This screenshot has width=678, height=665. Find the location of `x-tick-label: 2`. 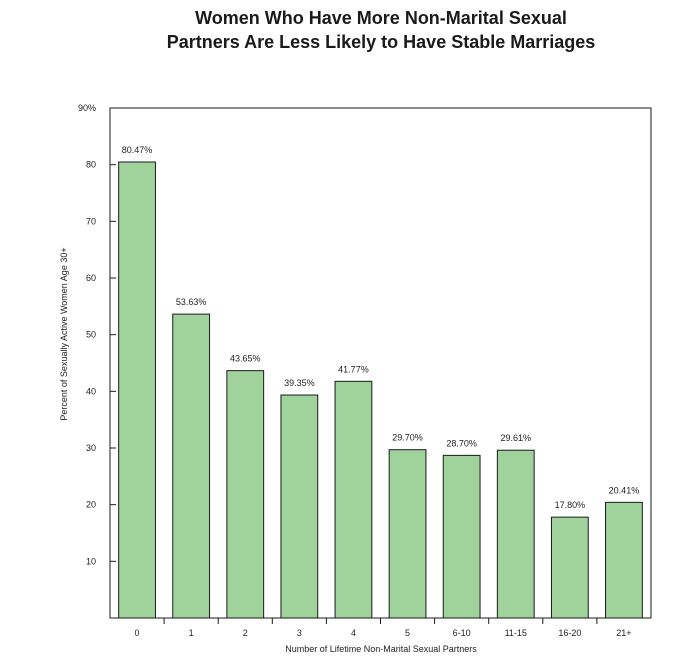

x-tick-label: 2 is located at coordinates (245, 633).